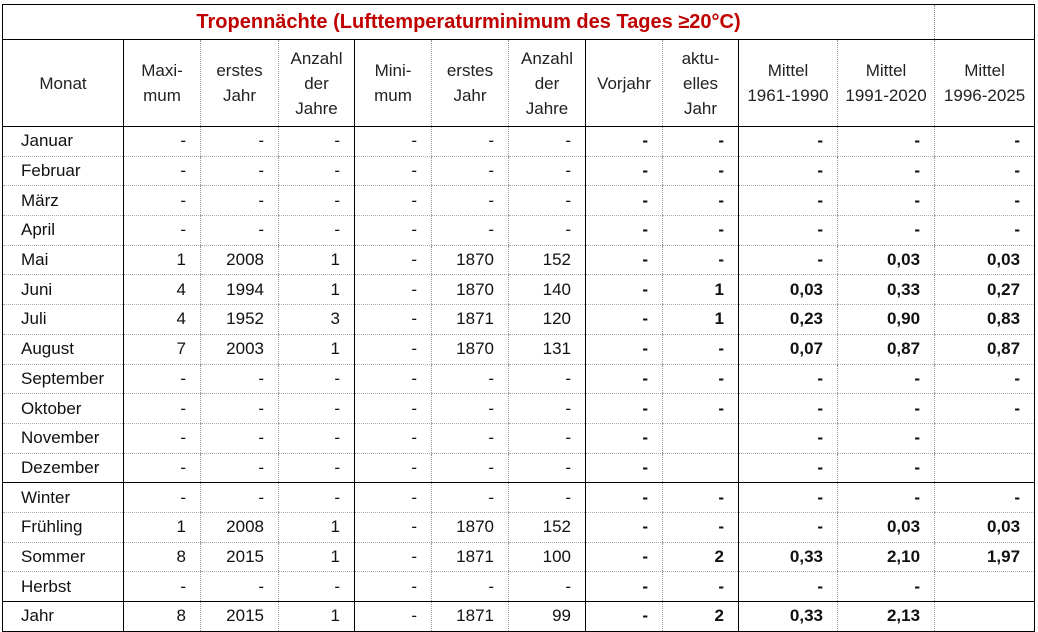 The image size is (1038, 632). What do you see at coordinates (547, 83) in the screenshot?
I see `header-anzahl-jahre-min: Anzahl der Jahre` at bounding box center [547, 83].